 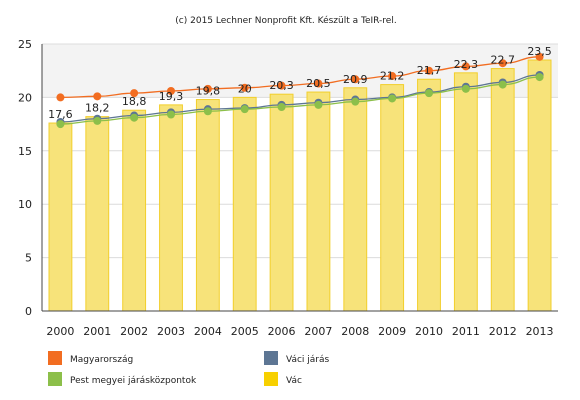 What do you see at coordinates (318, 331) in the screenshot?
I see `x-tick-label: 2007` at bounding box center [318, 331].